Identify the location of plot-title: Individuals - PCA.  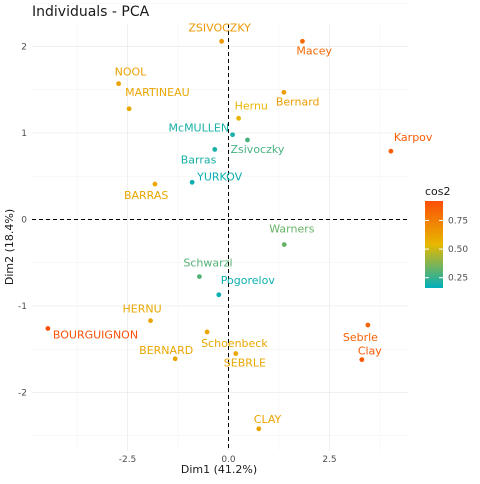
(91, 12).